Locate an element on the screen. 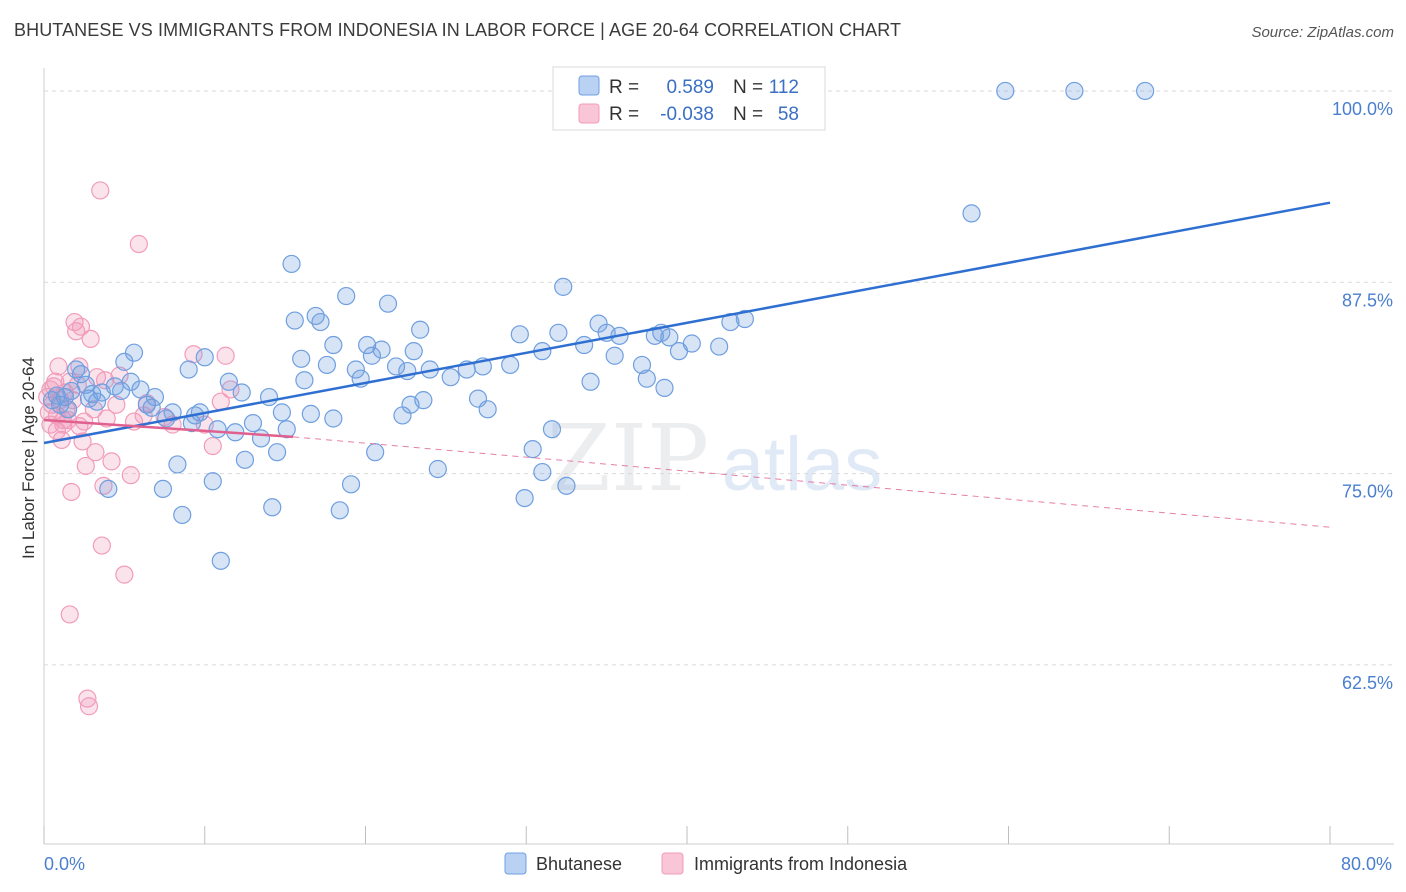 The image size is (1406, 892). watermark-zip: ZIP is located at coordinates (628, 458).